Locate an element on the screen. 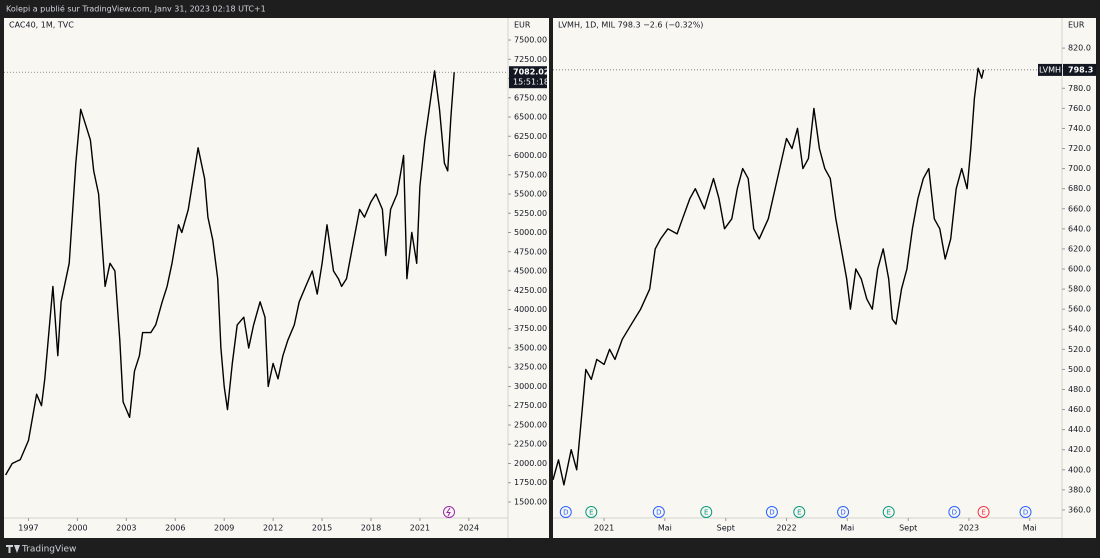  y-tick-label: 360.0 is located at coordinates (1079, 509).